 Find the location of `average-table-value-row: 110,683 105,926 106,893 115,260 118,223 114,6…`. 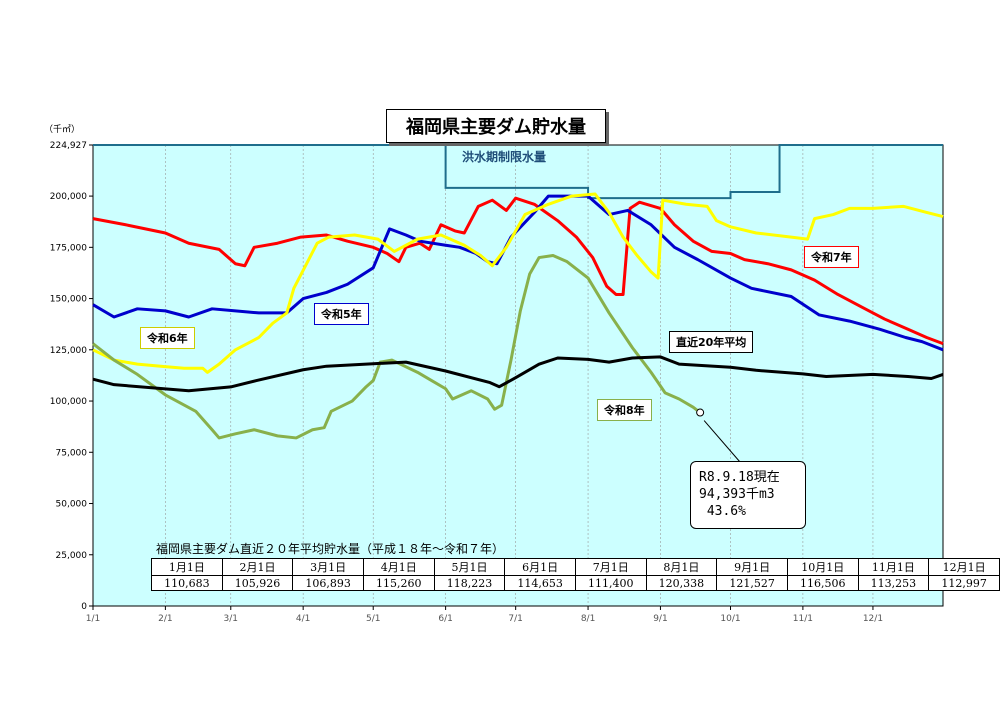

average-table-value-row: 110,683 105,926 106,893 115,260 118,223 114,6… is located at coordinates (575, 583).